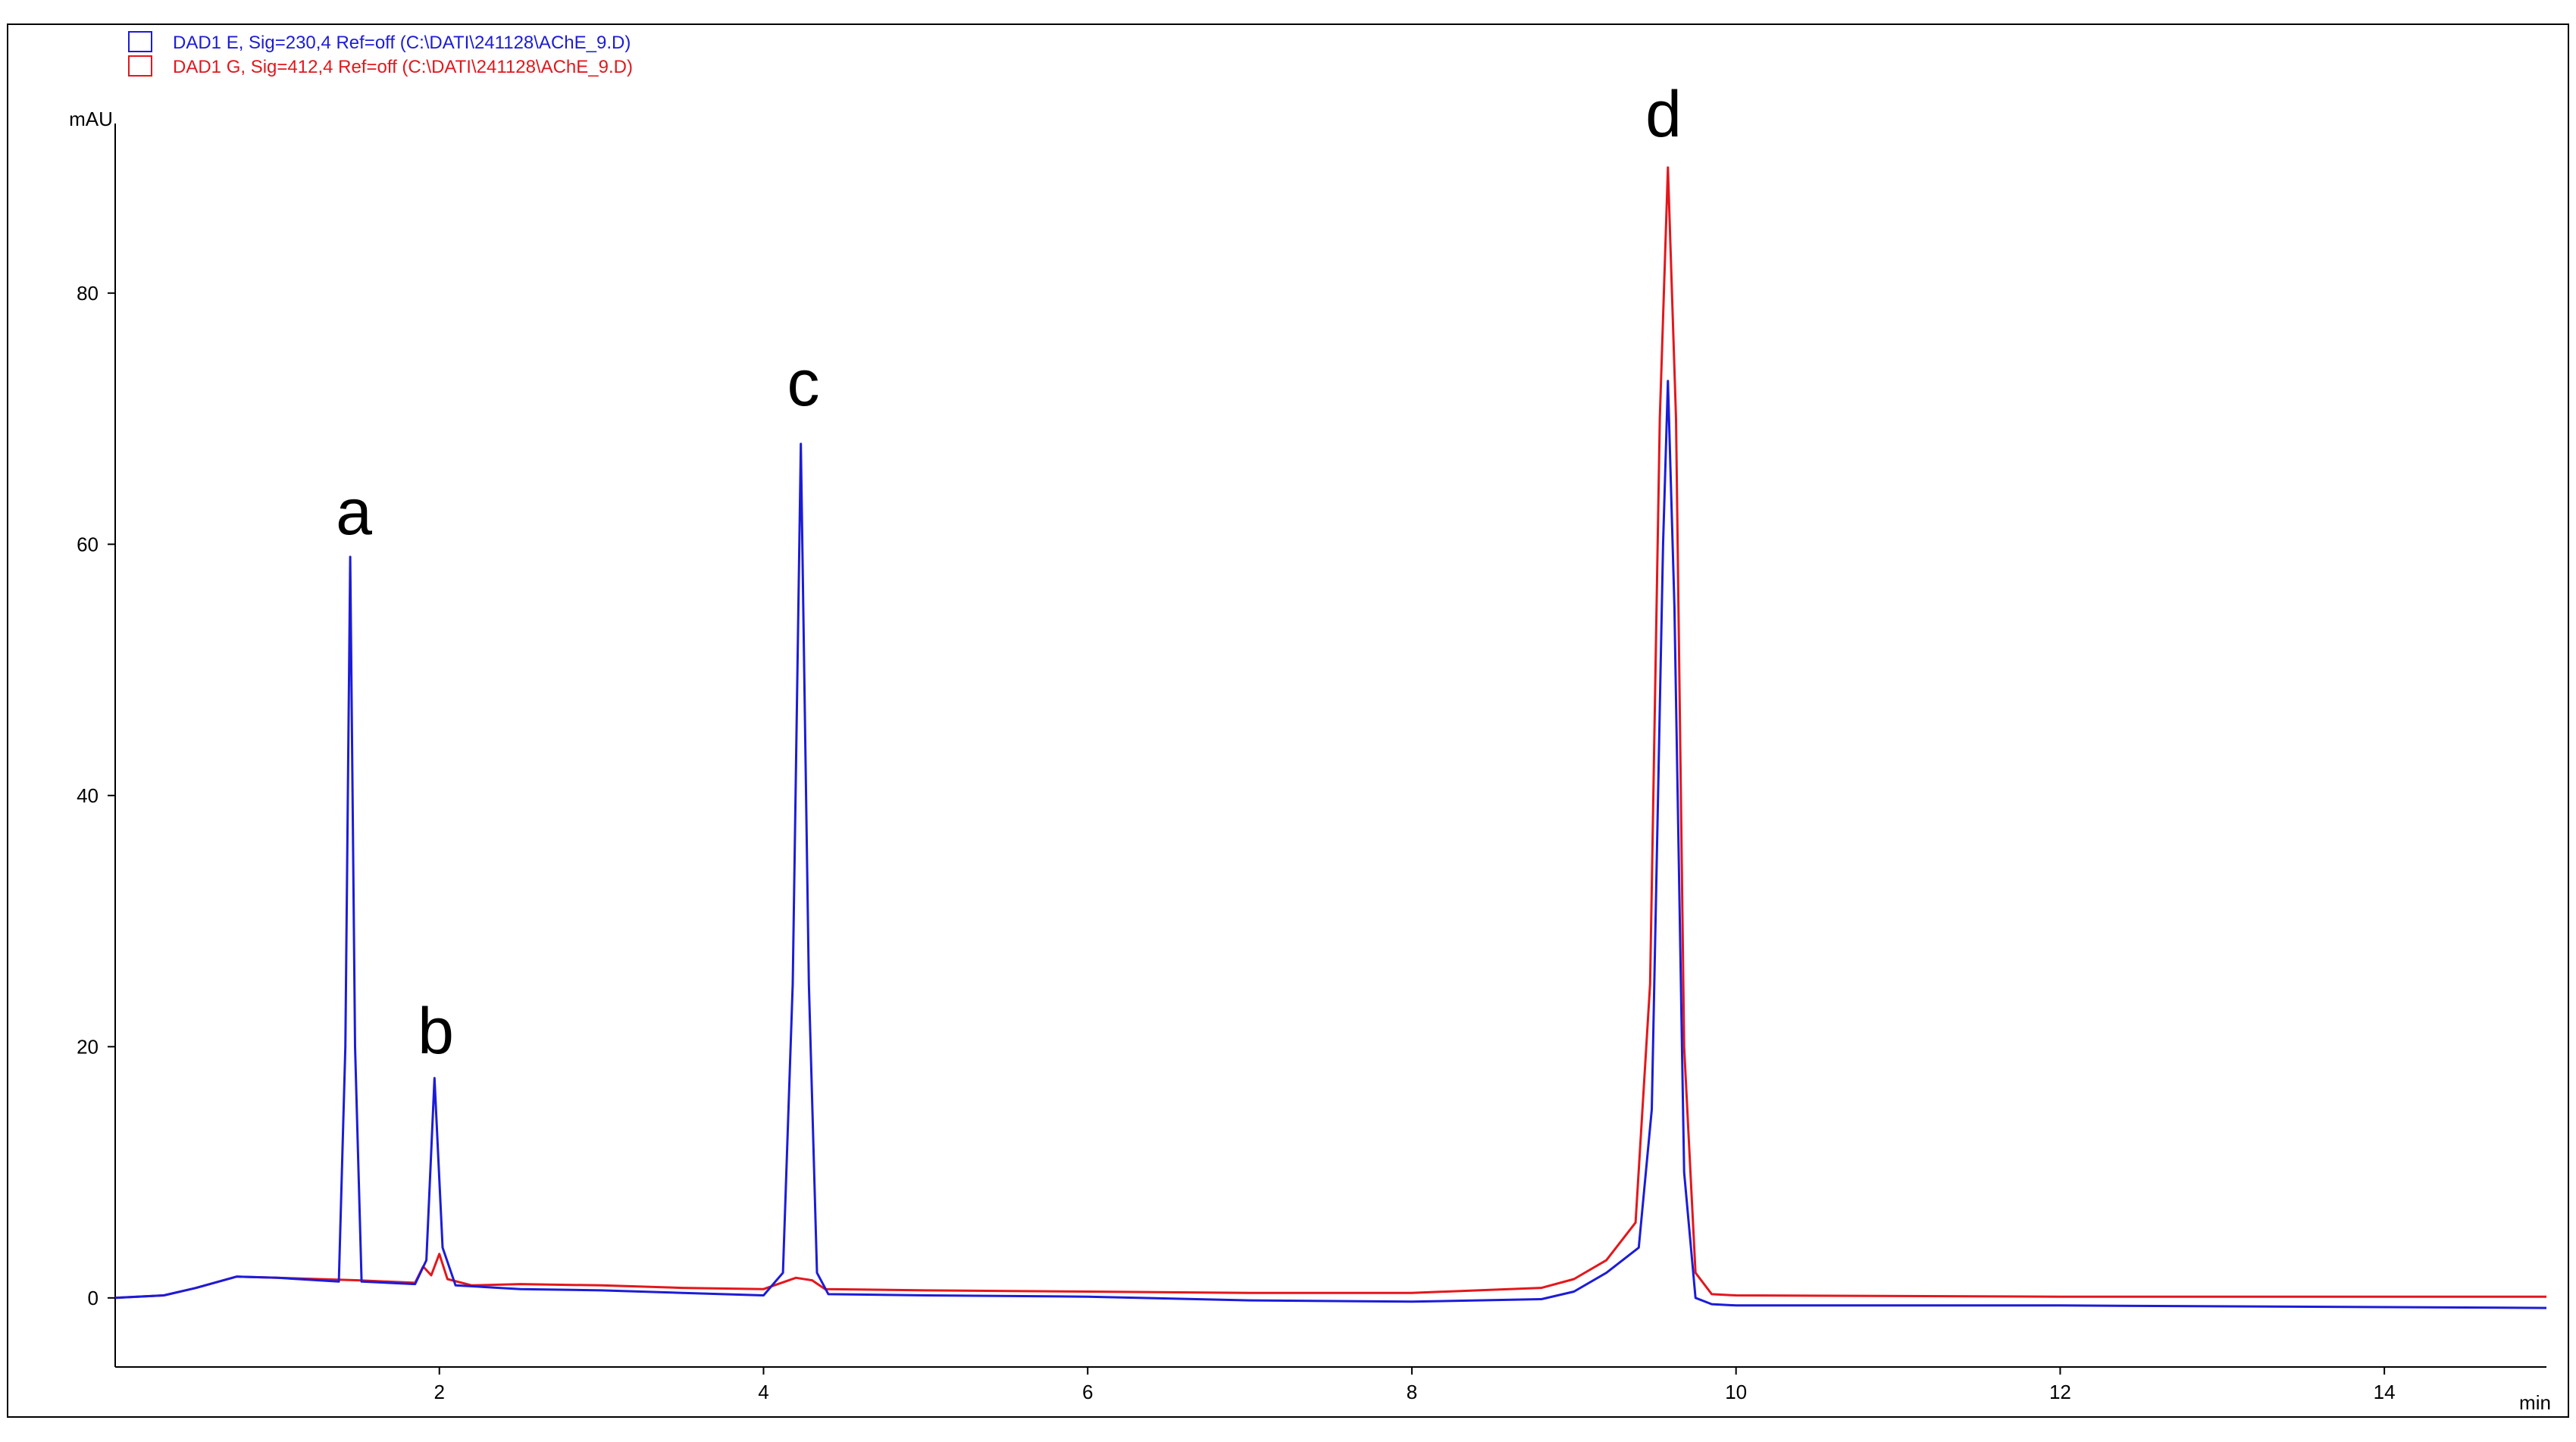 Image resolution: width=2576 pixels, height=1442 pixels. Describe the element at coordinates (2060, 1392) in the screenshot. I see `x-tick-label: 12` at that location.